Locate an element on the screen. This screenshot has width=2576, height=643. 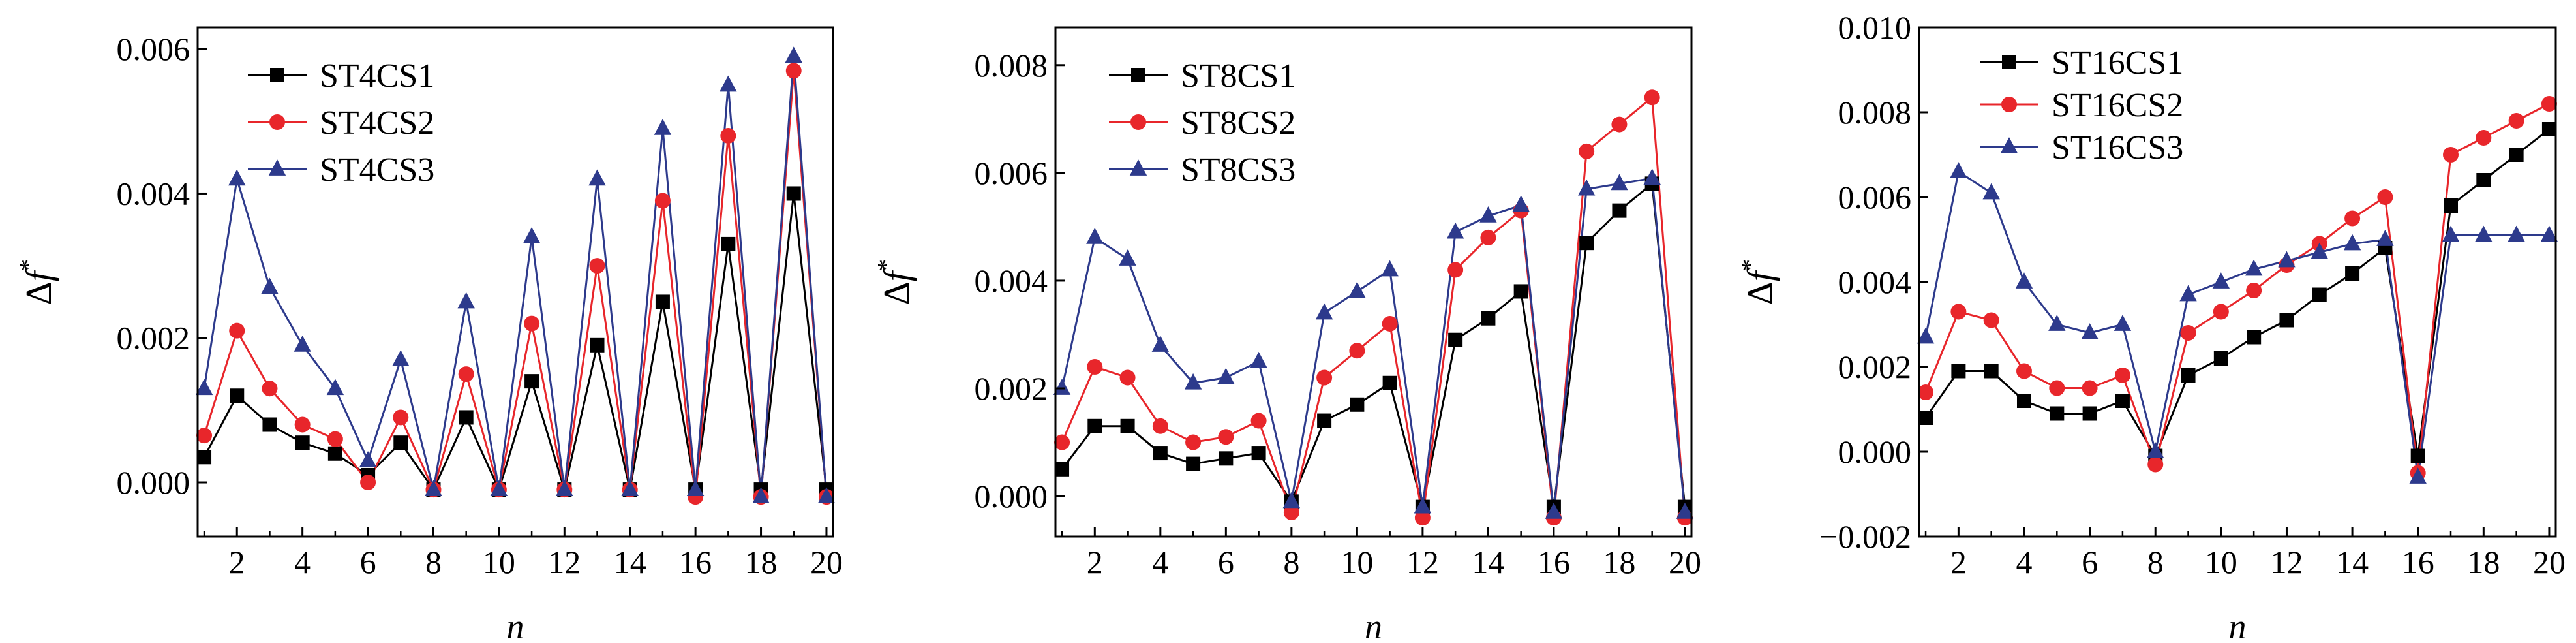
y-tick-label: 0.006 is located at coordinates (1012, 173).